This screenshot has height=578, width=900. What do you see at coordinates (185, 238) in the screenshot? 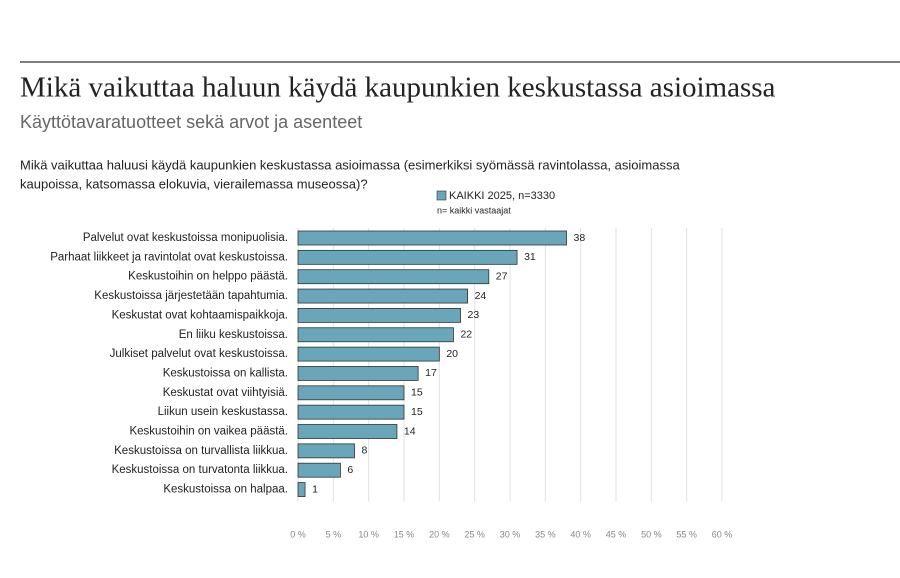
I see `category-label: Palvelut ovat keskustoissa monipuolisia.` at bounding box center [185, 238].